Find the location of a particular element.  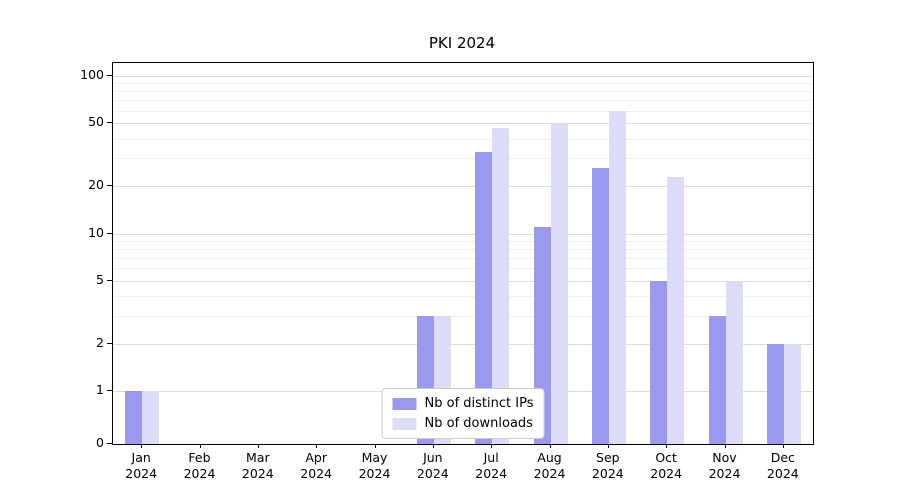

y-tick-label: 2 is located at coordinates (100, 342).